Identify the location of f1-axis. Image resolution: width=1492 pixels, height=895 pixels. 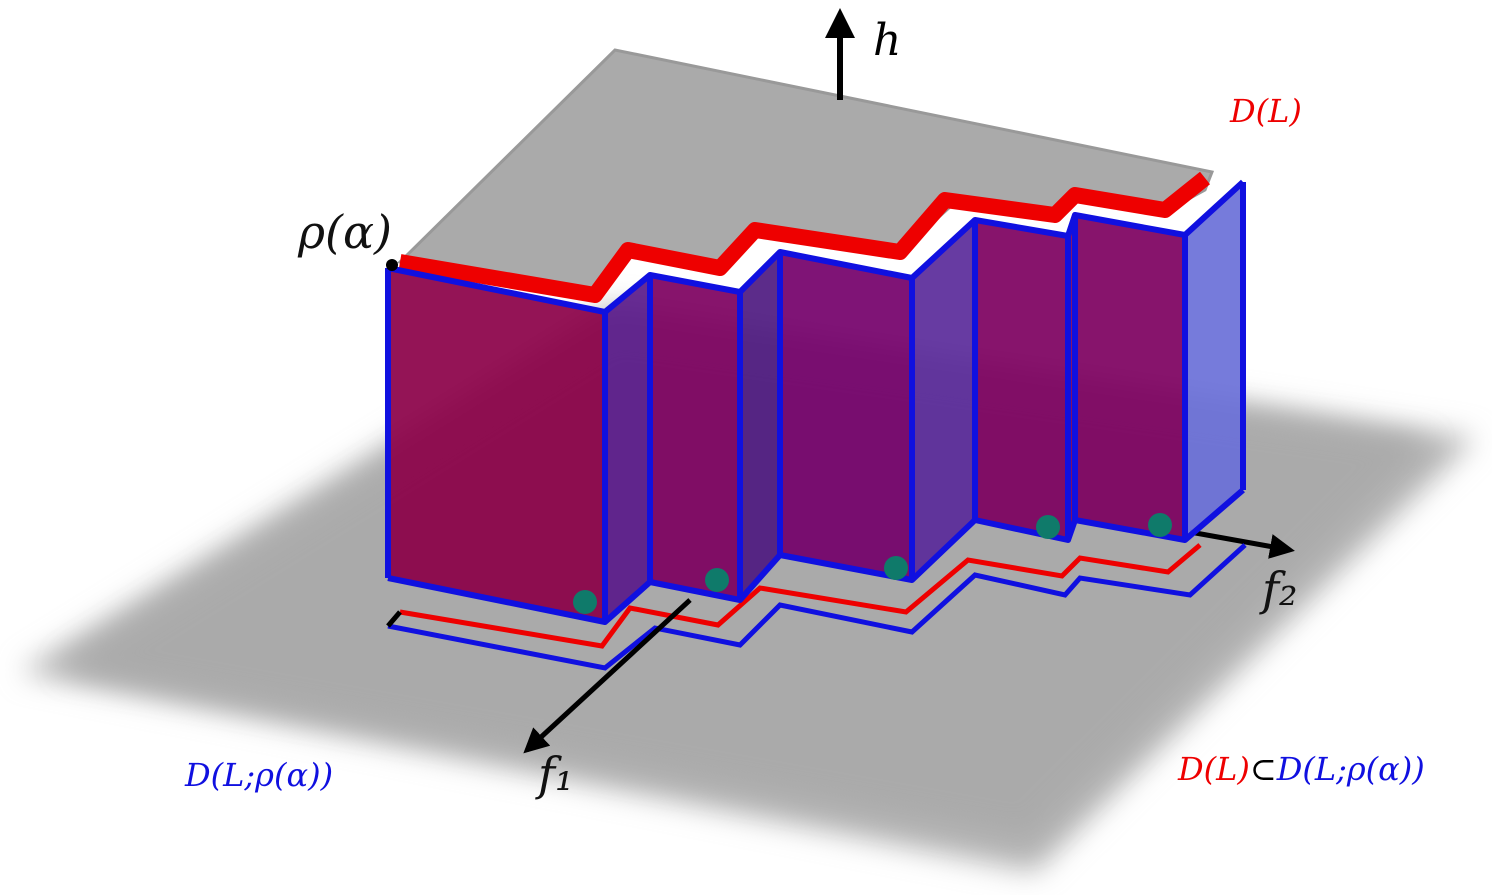
(607, 676).